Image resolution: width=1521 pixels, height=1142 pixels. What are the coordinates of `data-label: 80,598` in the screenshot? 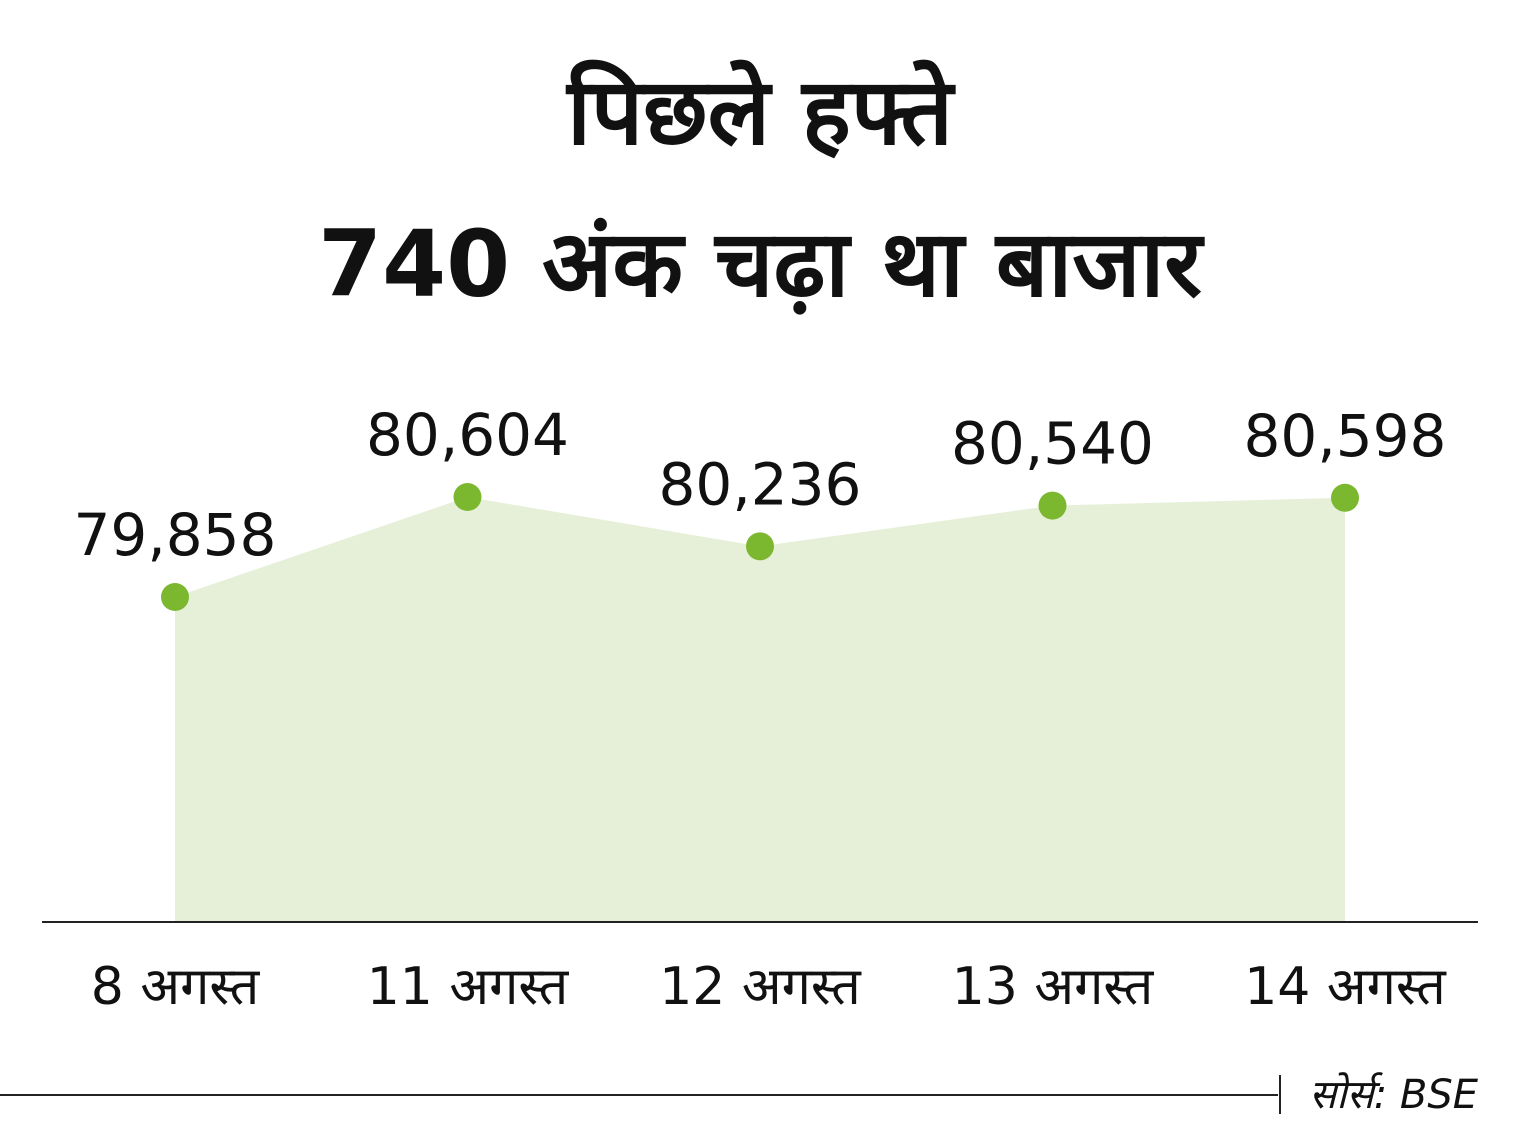 It's located at (1345, 436).